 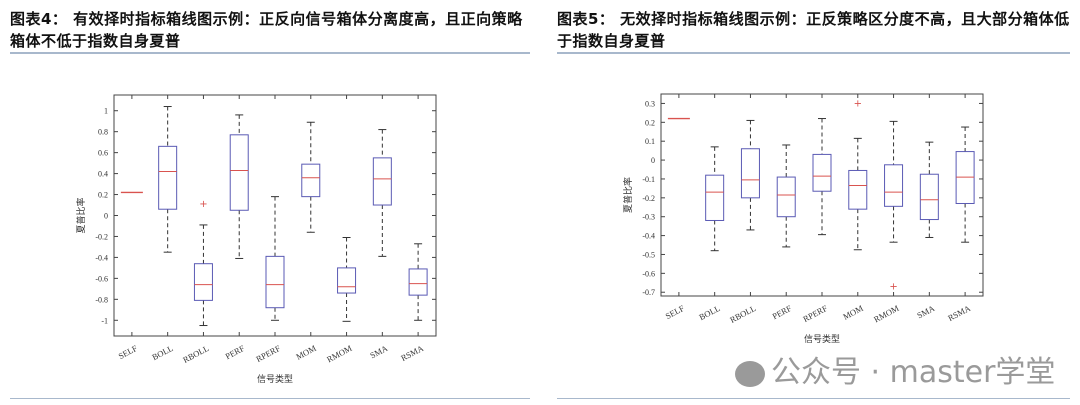 What do you see at coordinates (959, 313) in the screenshot?
I see `x-tick-label: RSMA` at bounding box center [959, 313].